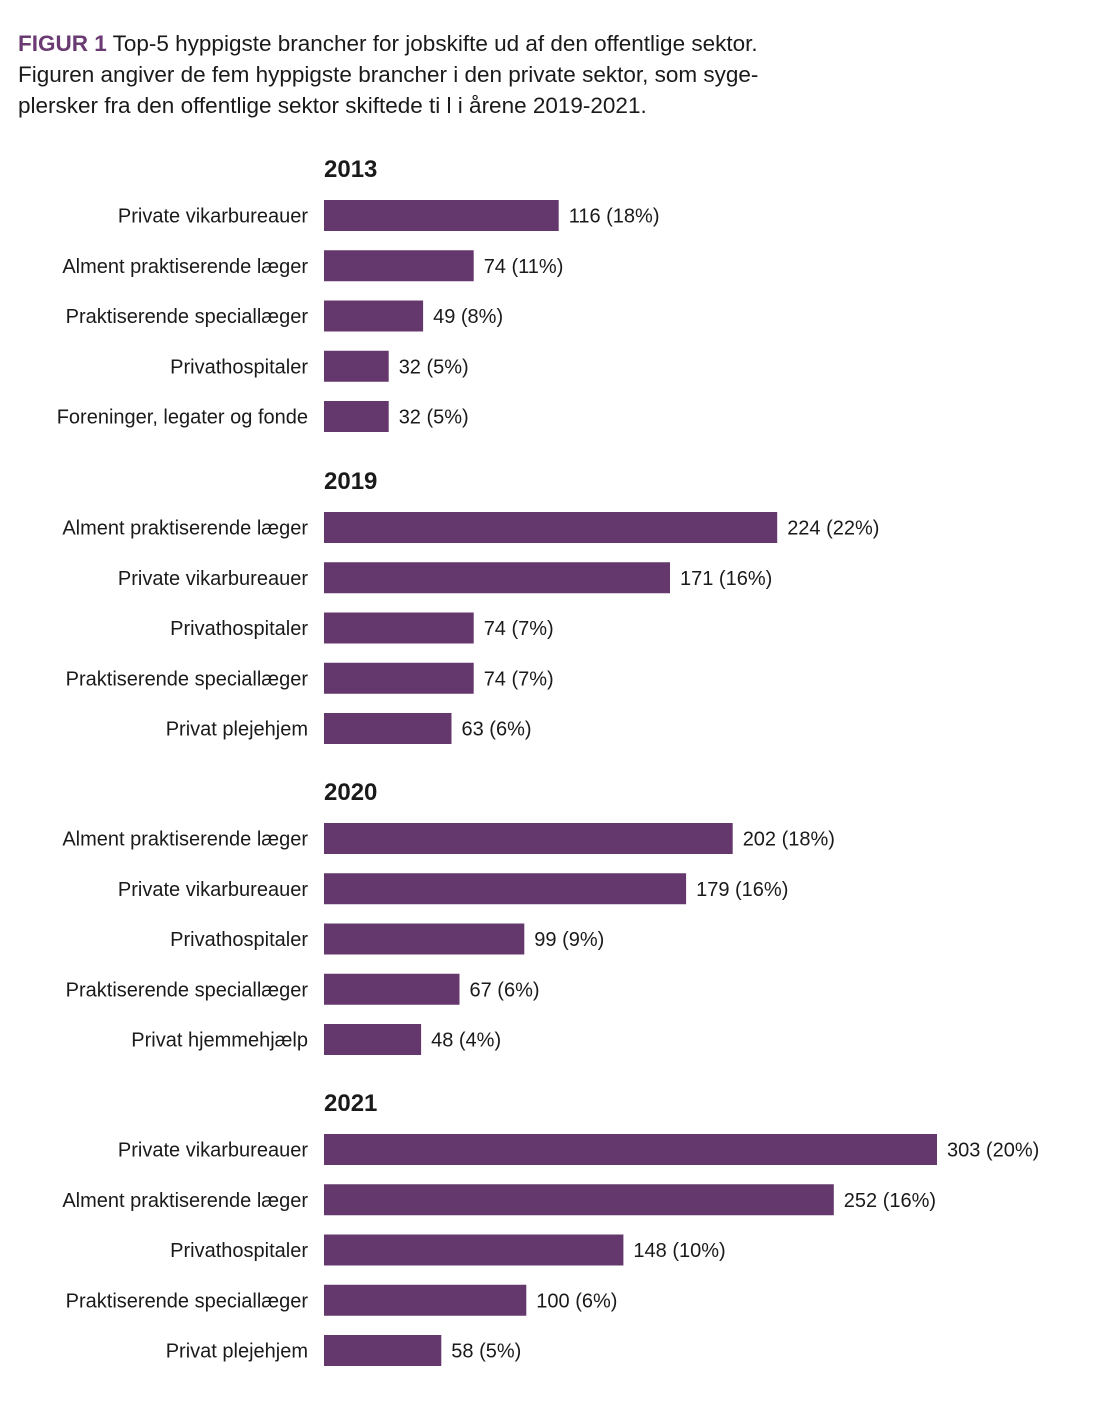 Image resolution: width=1118 pixels, height=1408 pixels. Describe the element at coordinates (505, 990) in the screenshot. I see `value-label: 67 (6%)` at that location.